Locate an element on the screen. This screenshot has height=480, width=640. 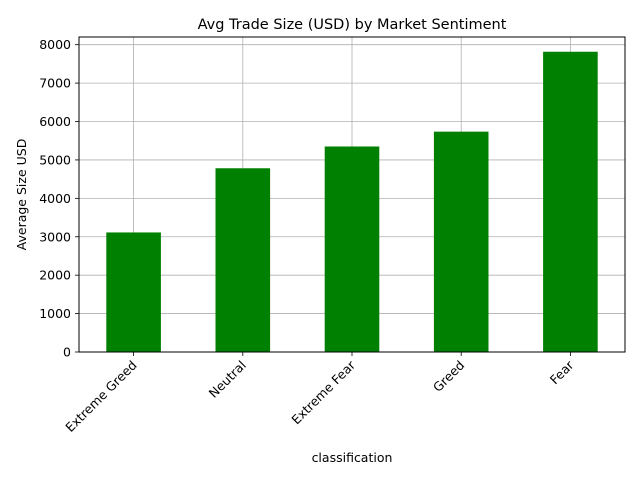
bar-extreme-fear is located at coordinates (352, 249).